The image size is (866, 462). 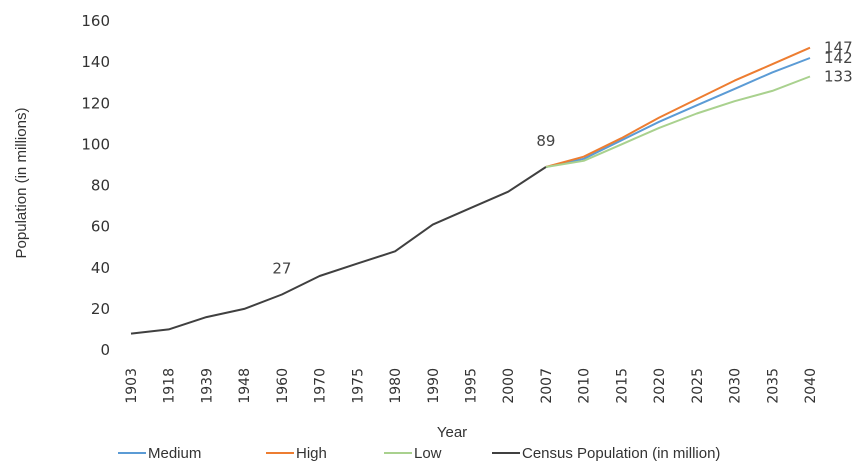 I want to click on y-axis-ticks: 0 20 40 60 80 100 120 140 160, so click(x=95, y=185).